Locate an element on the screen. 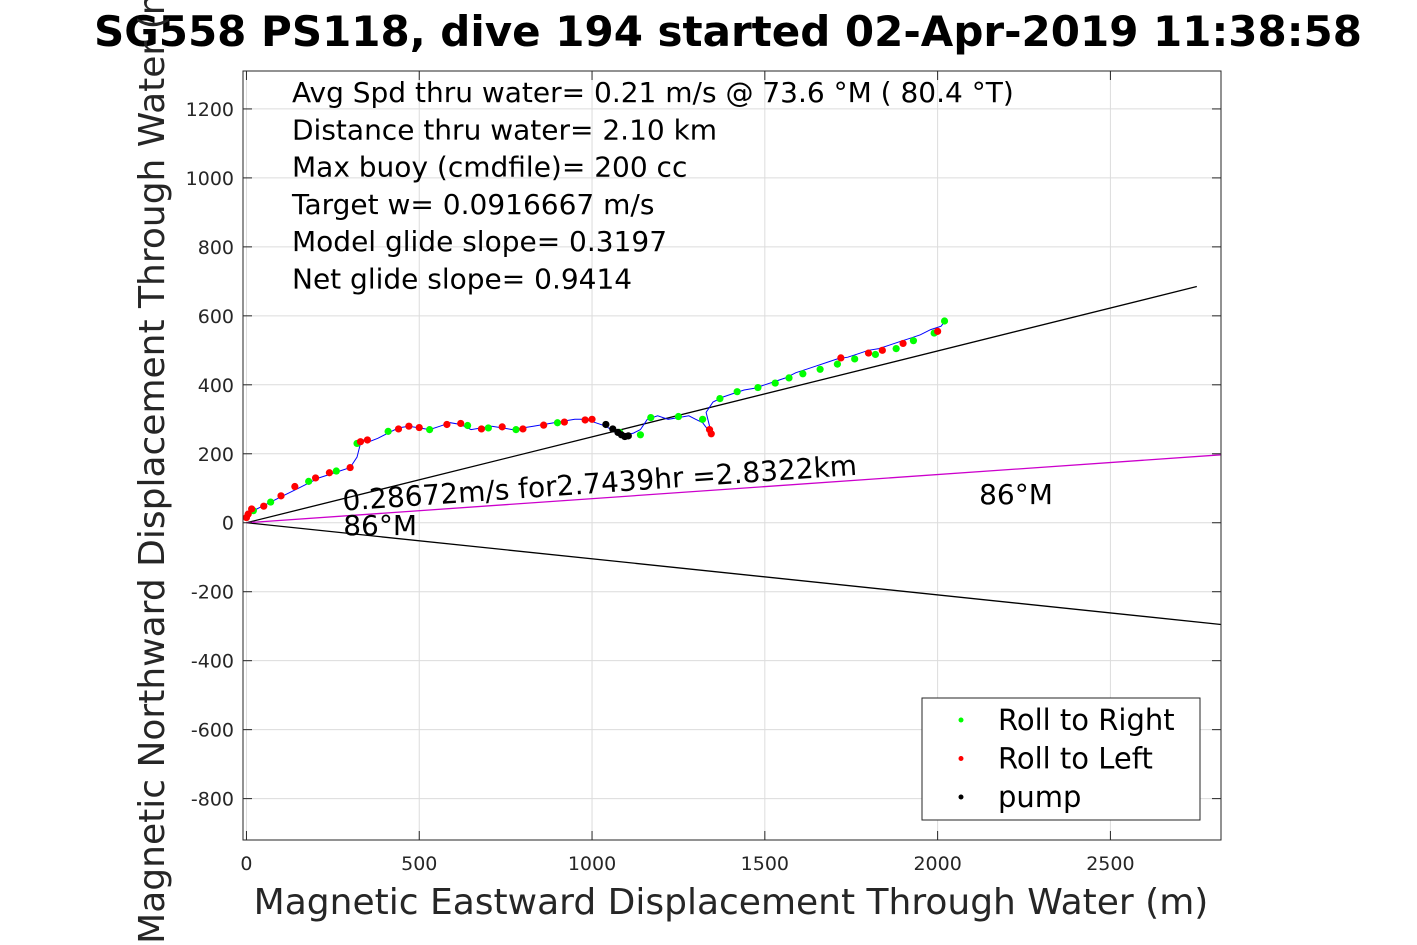 Image resolution: width=1417 pixels, height=945 pixels. x-tick-label: 0 is located at coordinates (246, 864).